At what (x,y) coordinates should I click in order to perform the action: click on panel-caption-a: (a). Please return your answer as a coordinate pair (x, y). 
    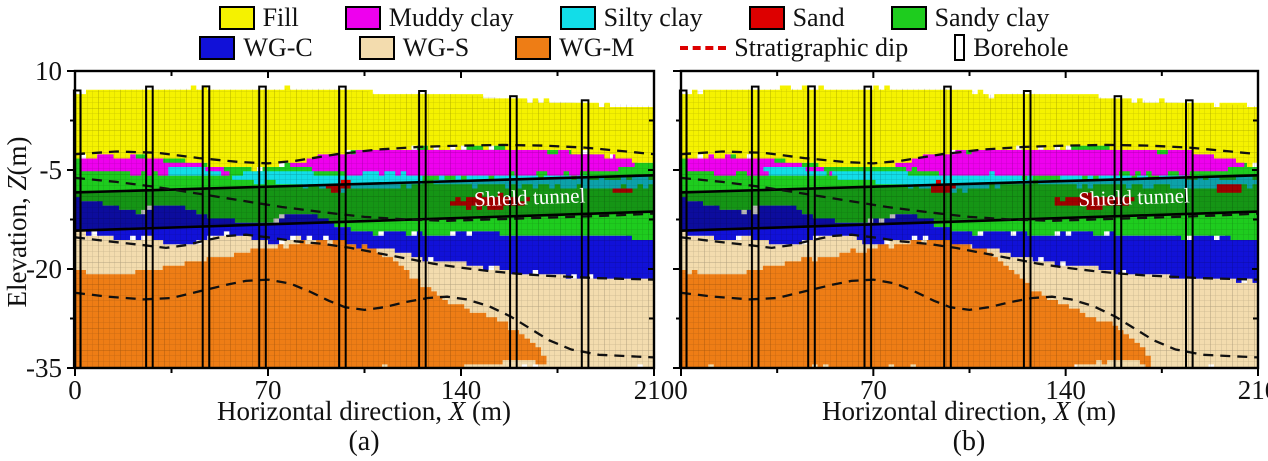
    Looking at the image, I should click on (364, 441).